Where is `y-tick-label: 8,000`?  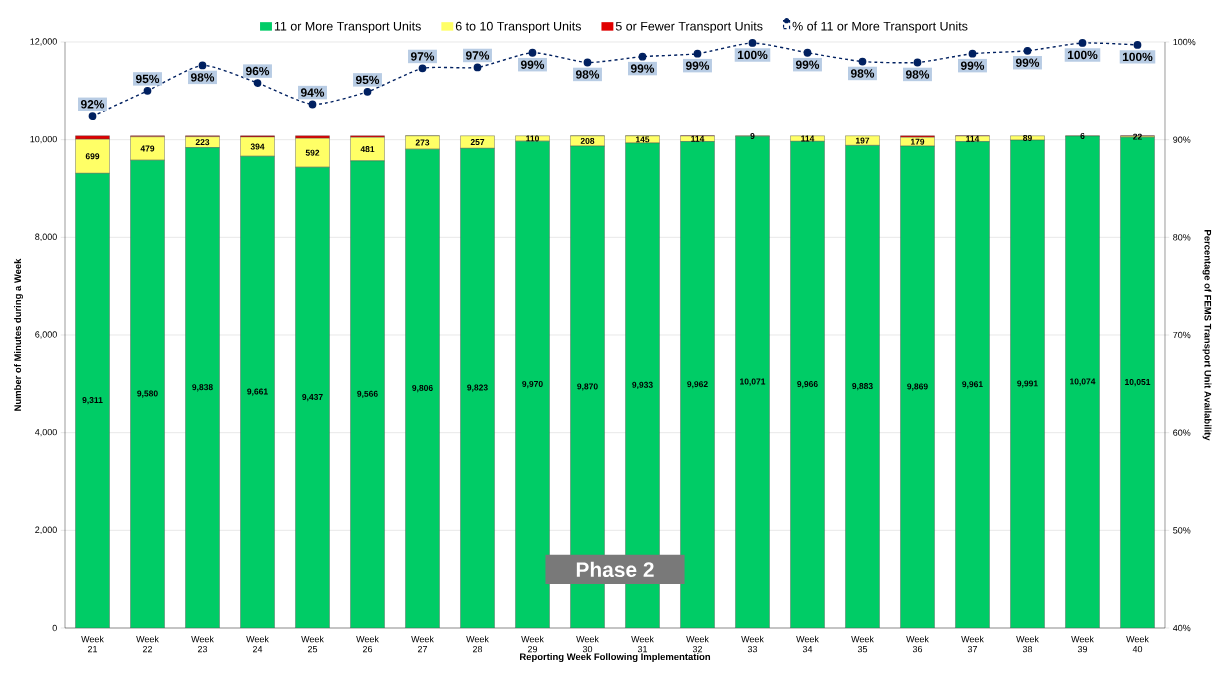
y-tick-label: 8,000 is located at coordinates (46, 237).